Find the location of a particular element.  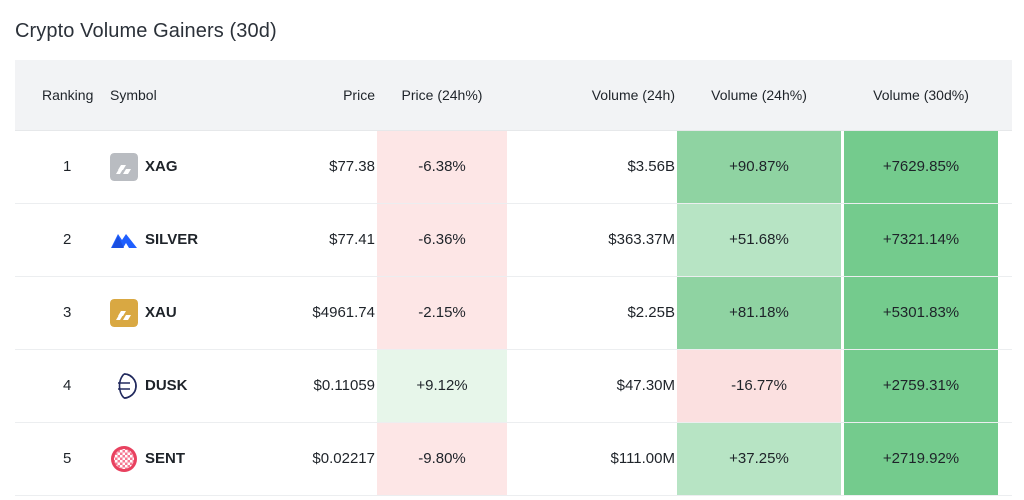

volume-cell: $363.37M is located at coordinates (641, 239).